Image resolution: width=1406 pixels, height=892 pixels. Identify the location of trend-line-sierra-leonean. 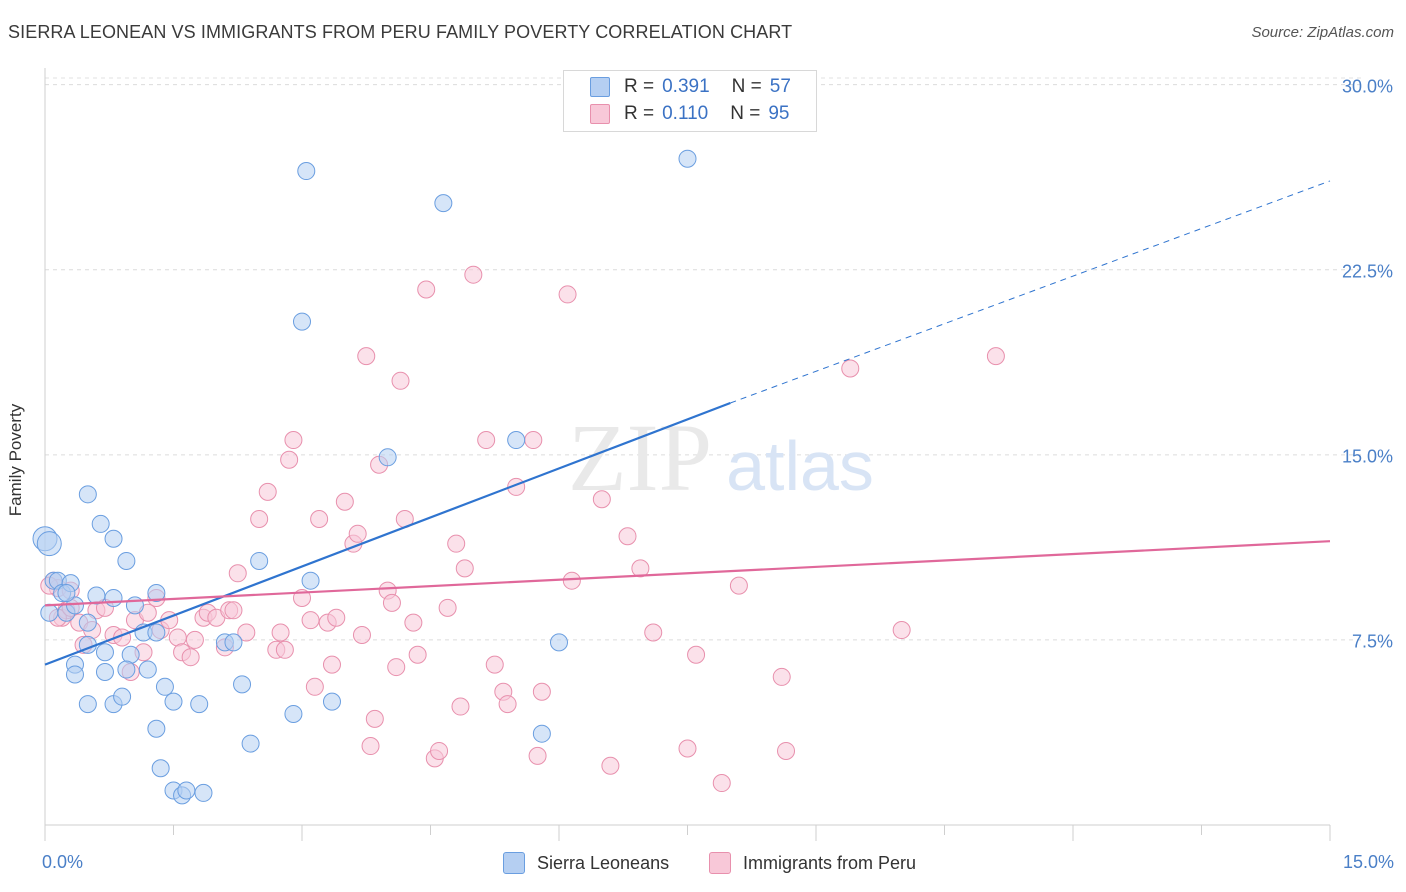
(387, 533).